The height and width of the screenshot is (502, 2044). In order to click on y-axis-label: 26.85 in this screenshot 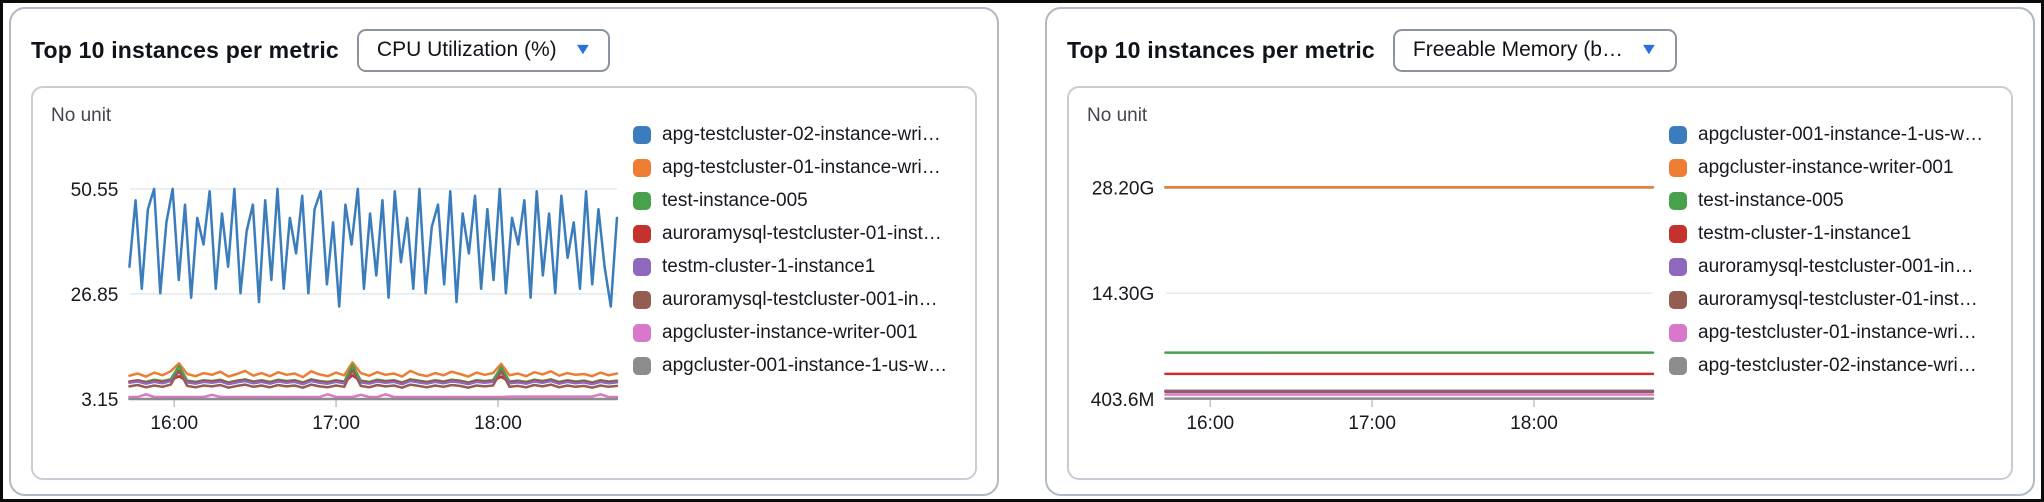, I will do `click(95, 295)`.